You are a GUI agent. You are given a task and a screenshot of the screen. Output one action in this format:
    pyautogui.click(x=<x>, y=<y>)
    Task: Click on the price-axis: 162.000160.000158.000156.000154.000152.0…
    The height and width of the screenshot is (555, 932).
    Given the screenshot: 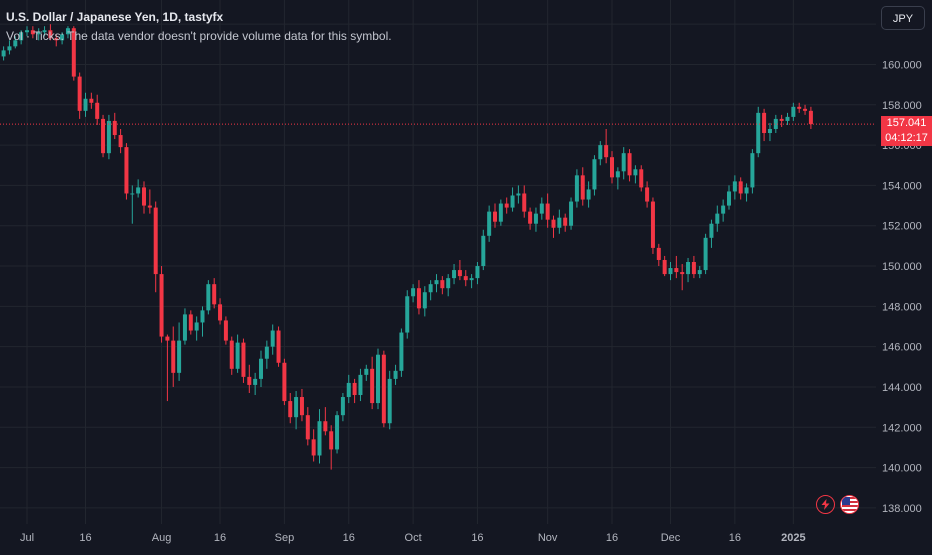 What is the action you would take?
    pyautogui.click(x=904, y=262)
    